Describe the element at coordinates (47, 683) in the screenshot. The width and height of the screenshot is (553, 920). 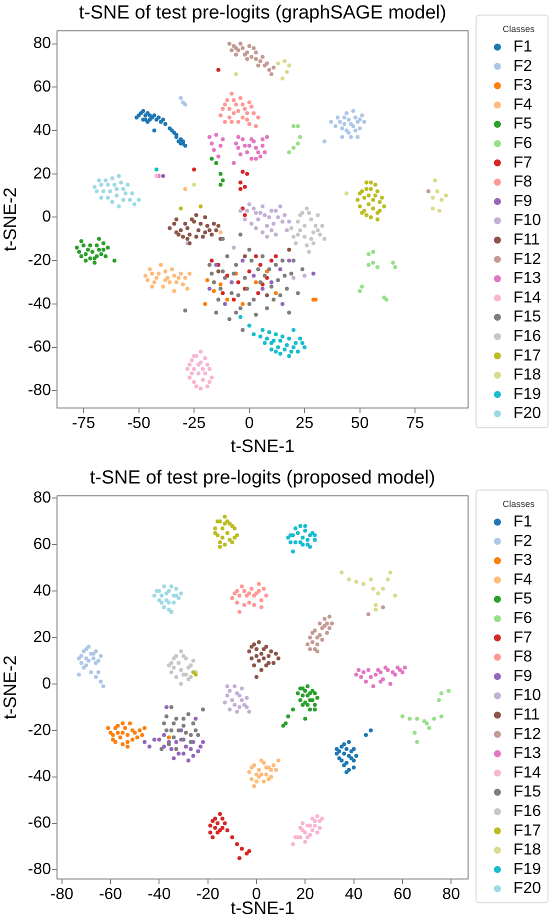
I see `y-tick-label: 0` at that location.